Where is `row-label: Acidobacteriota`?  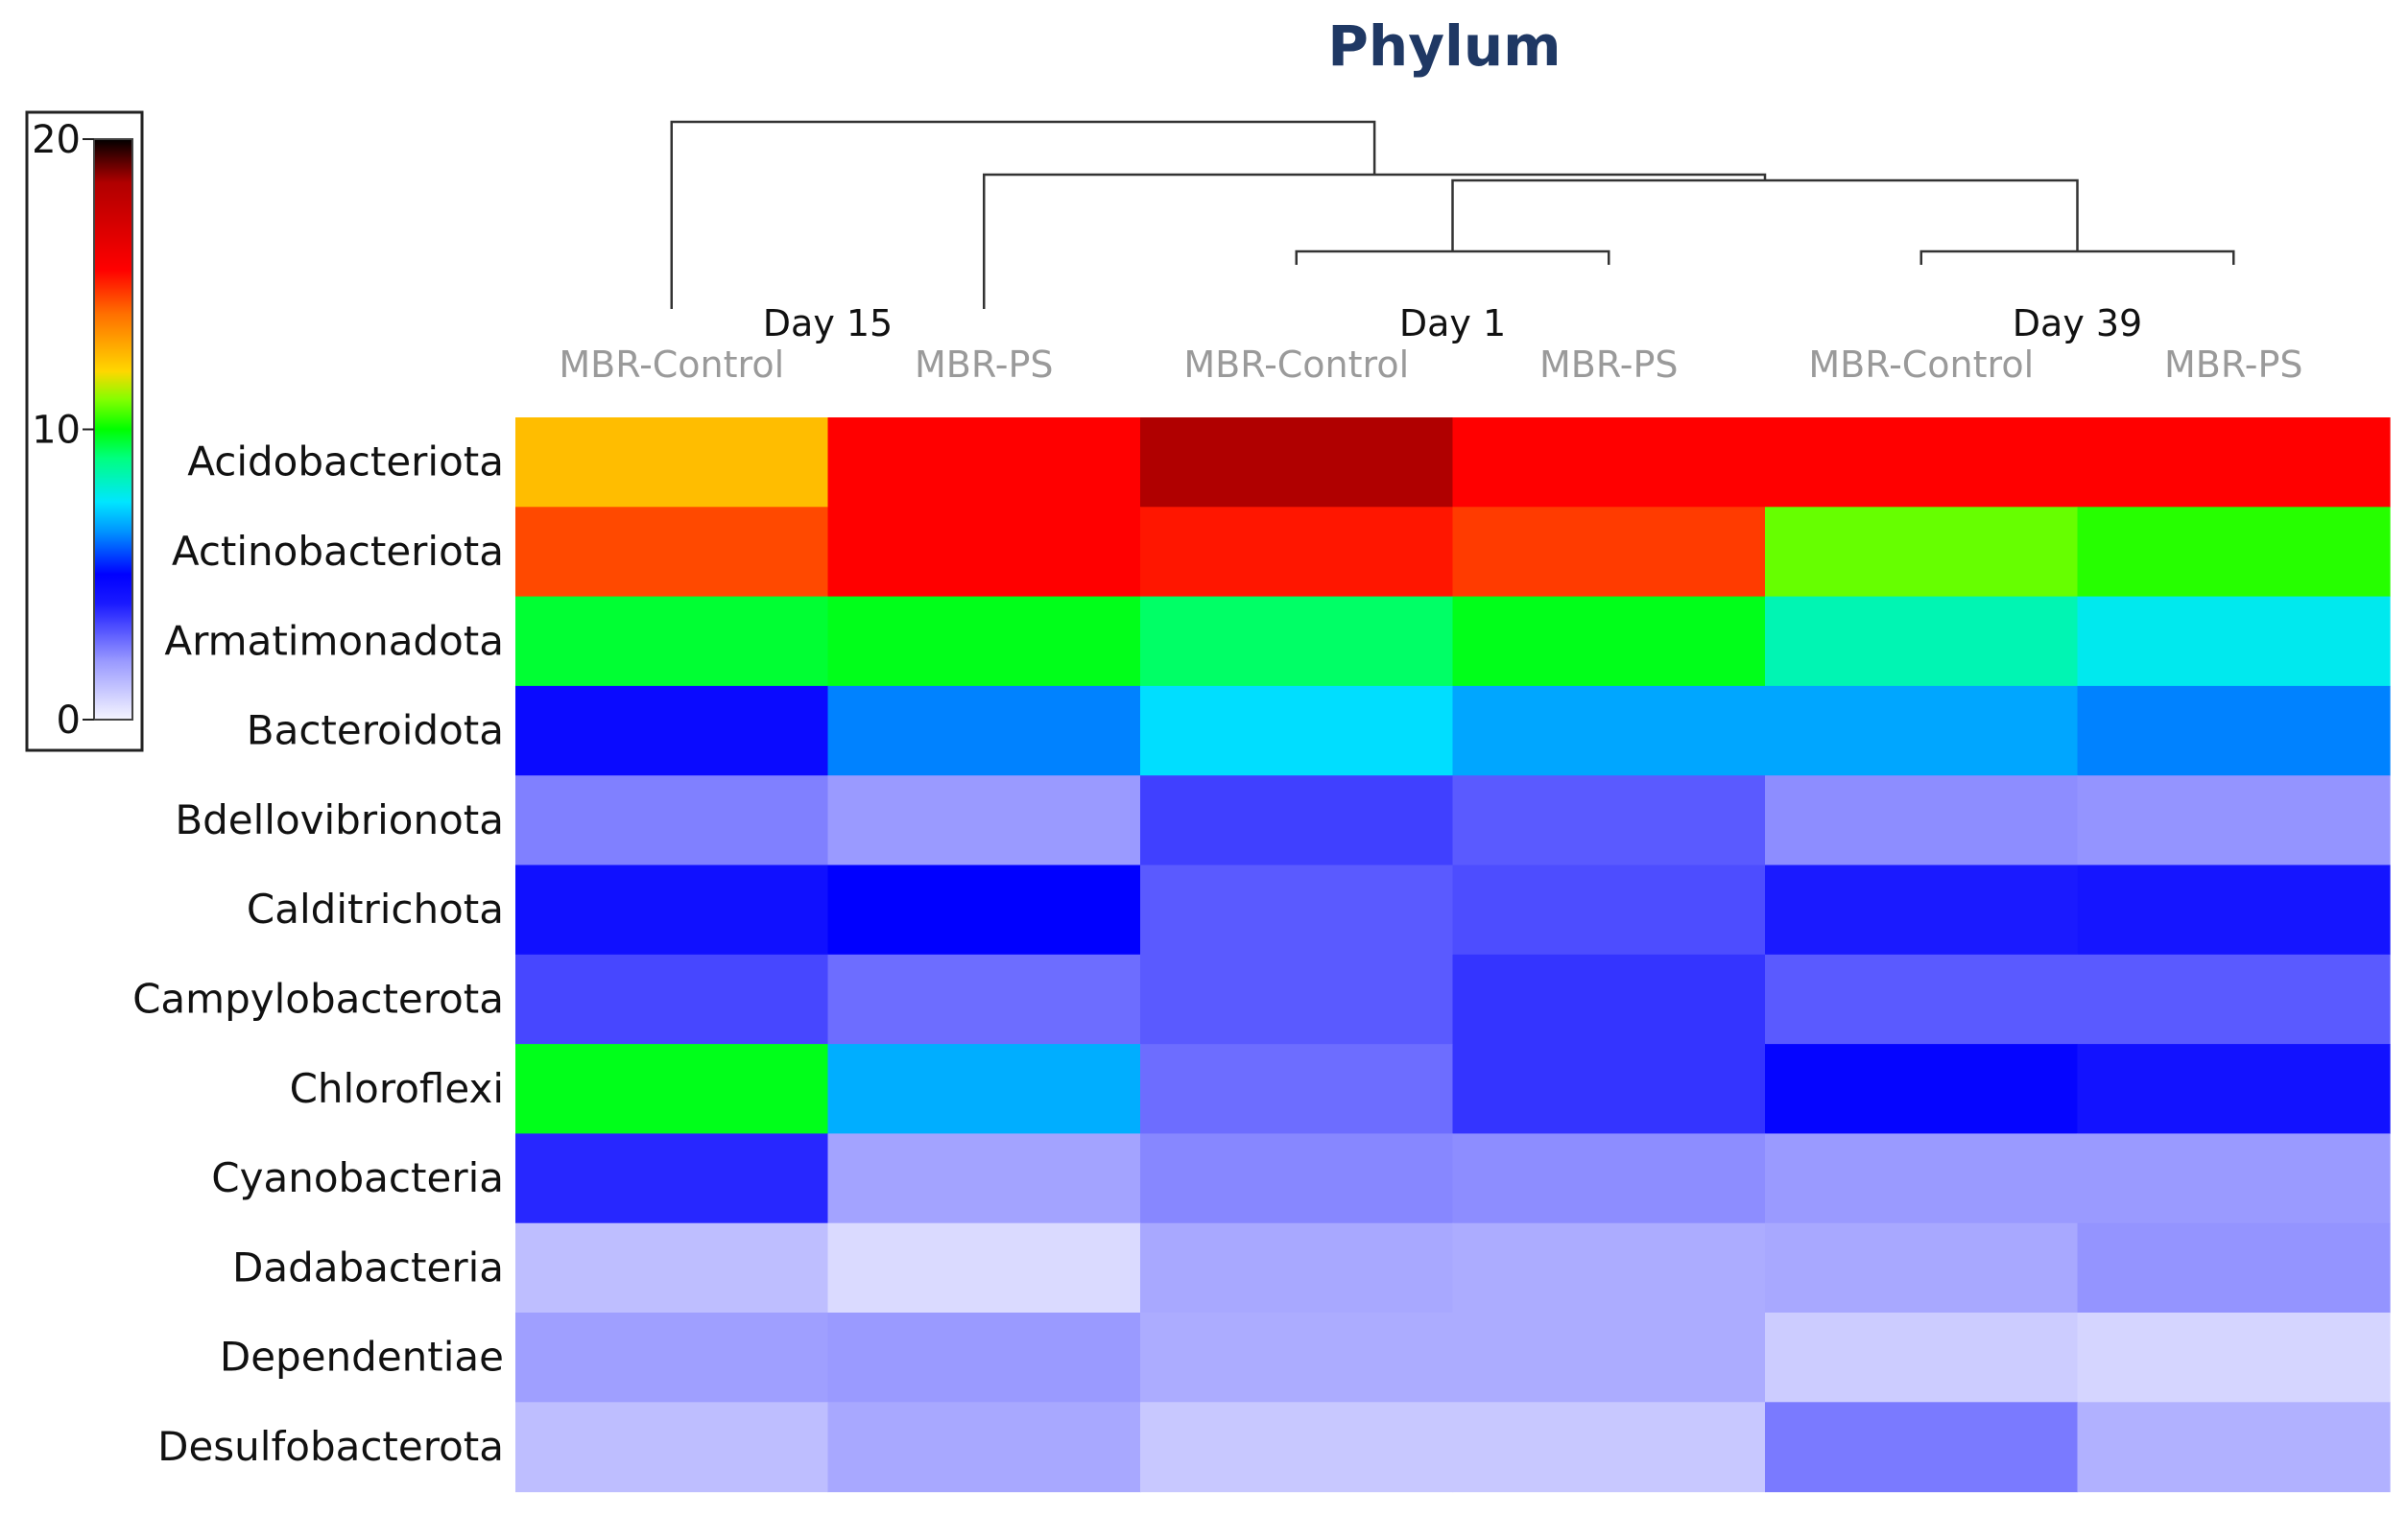 row-label: Acidobacteriota is located at coordinates (345, 462).